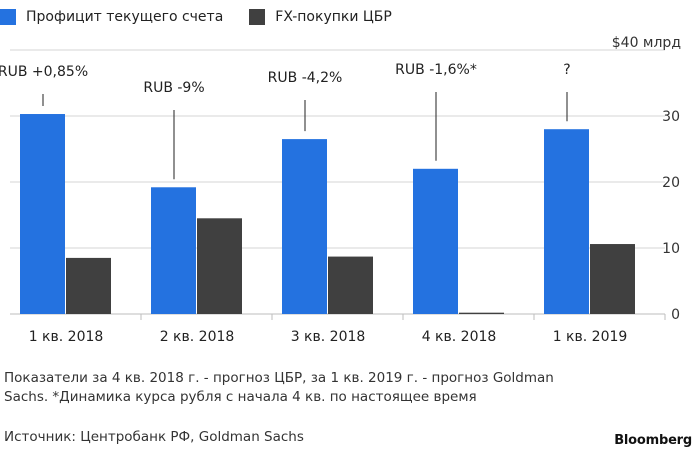  What do you see at coordinates (125, 17) in the screenshot?
I see `legend-label-current-account: Профицит текущего счета` at bounding box center [125, 17].